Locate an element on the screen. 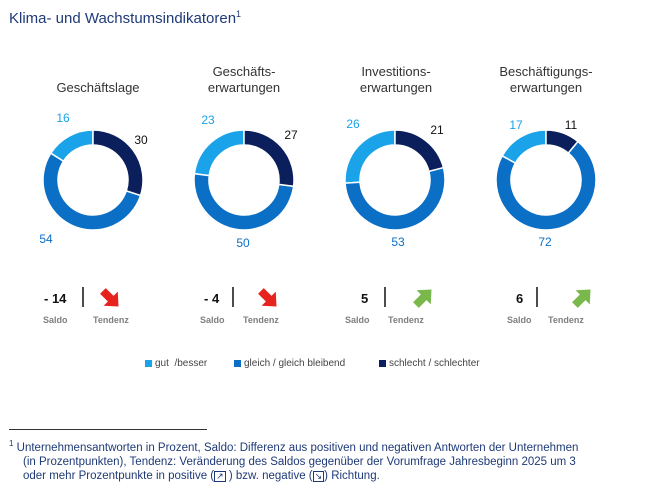 This screenshot has width=650, height=494. donut-3-value-gleich: 72 is located at coordinates (545, 242).